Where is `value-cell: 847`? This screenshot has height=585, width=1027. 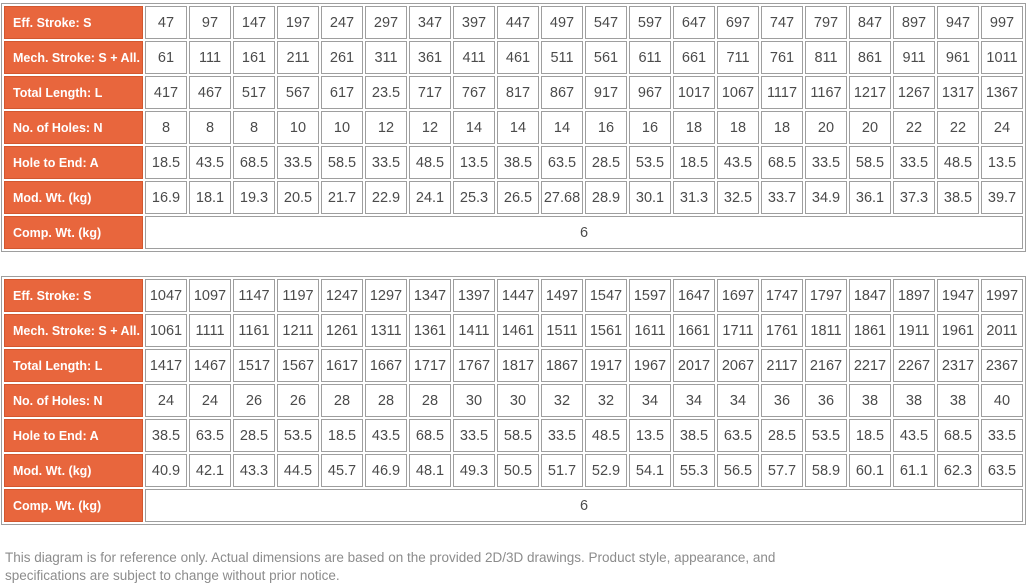
value-cell: 847 is located at coordinates (870, 22).